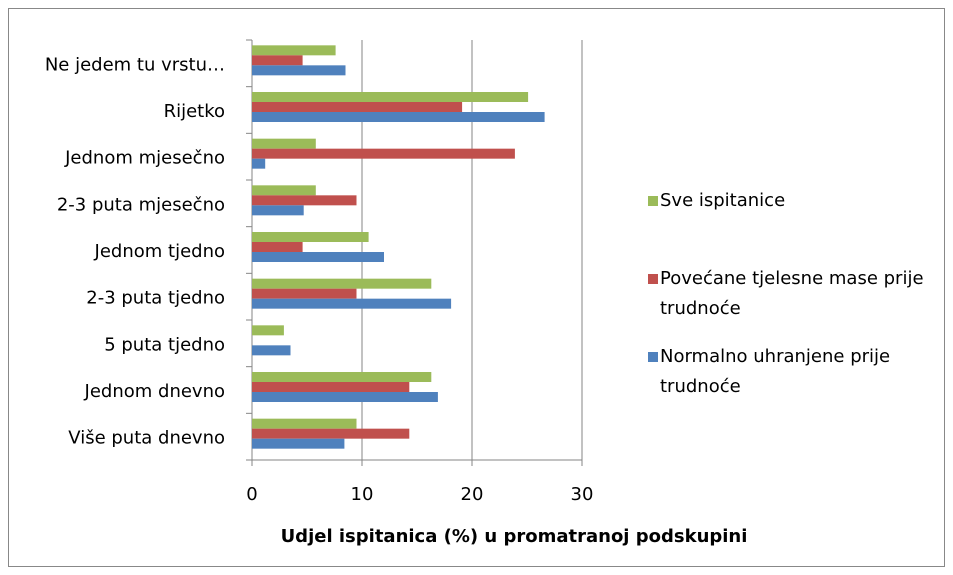 The height and width of the screenshot is (575, 953). What do you see at coordinates (141, 204) in the screenshot?
I see `y-tick-label: 2-3 puta mjesečno` at bounding box center [141, 204].